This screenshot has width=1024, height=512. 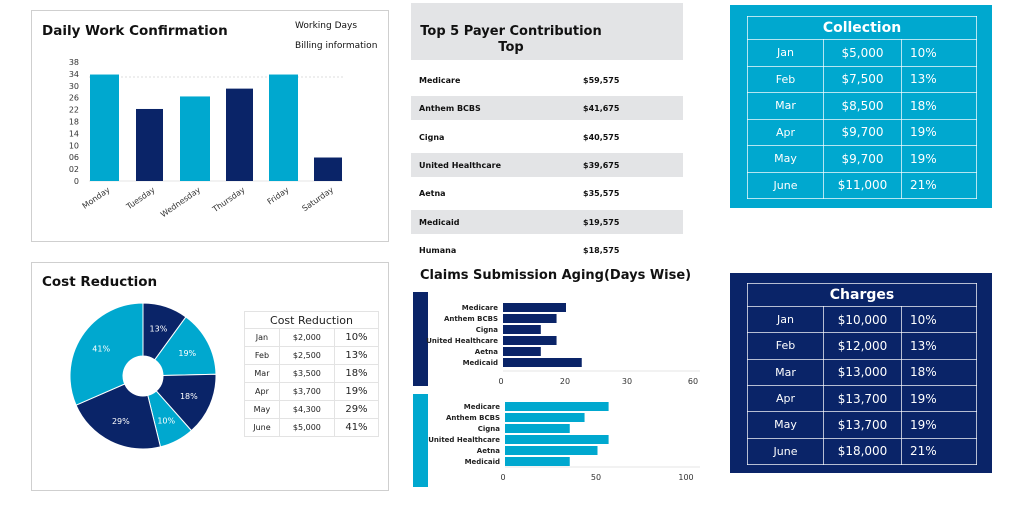 What do you see at coordinates (439, 222) in the screenshot?
I see `payer-name: Medicaid` at bounding box center [439, 222].